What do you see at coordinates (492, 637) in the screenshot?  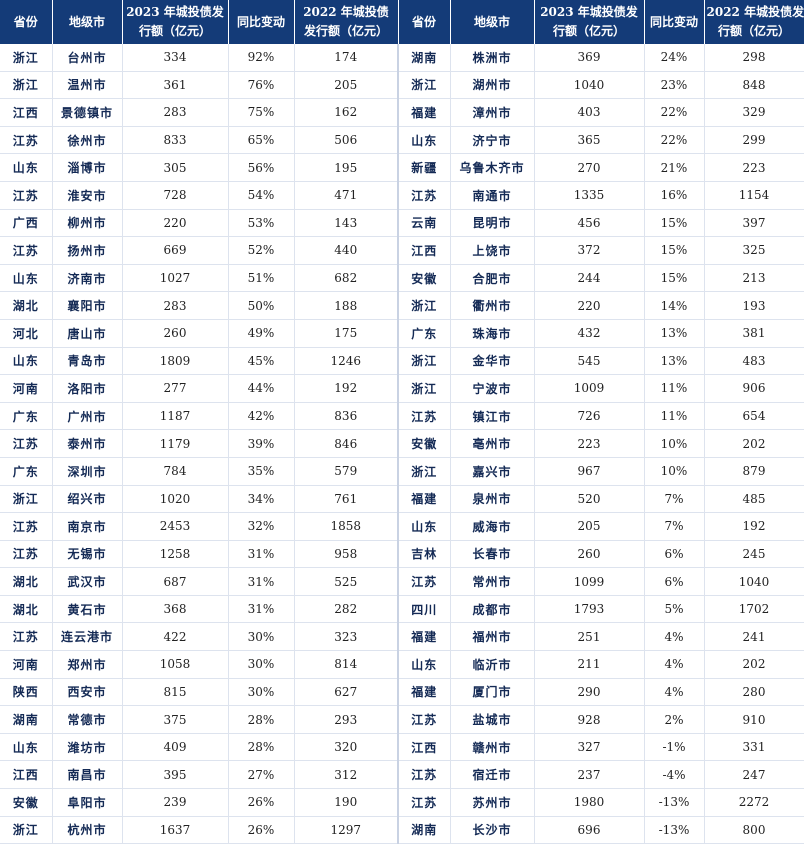 I see `city-cell: 福州市` at bounding box center [492, 637].